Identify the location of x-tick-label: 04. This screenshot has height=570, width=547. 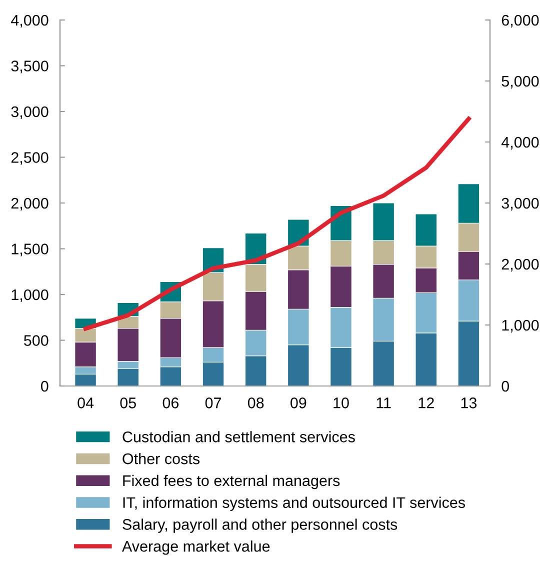
(86, 403).